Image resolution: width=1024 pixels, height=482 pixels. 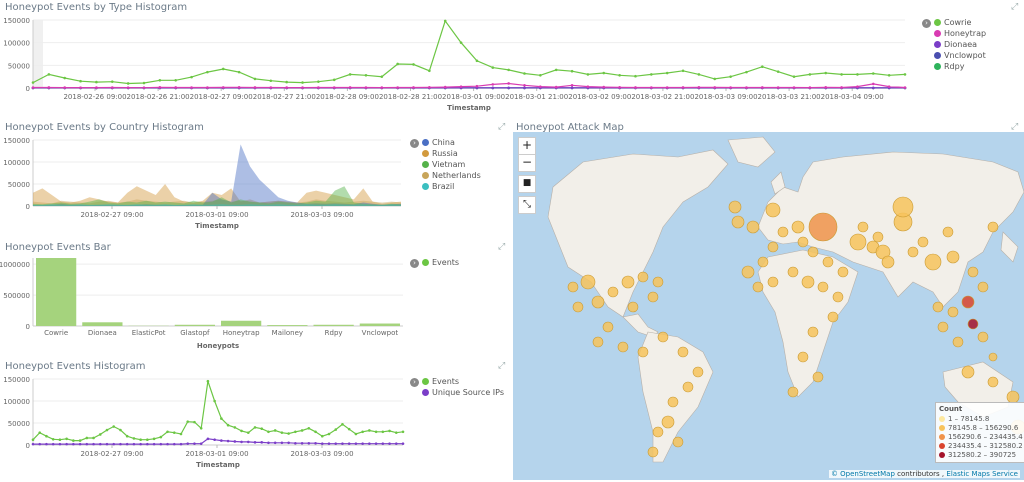 What do you see at coordinates (960, 33) in the screenshot?
I see `legend-item: Honeytrap` at bounding box center [960, 33].